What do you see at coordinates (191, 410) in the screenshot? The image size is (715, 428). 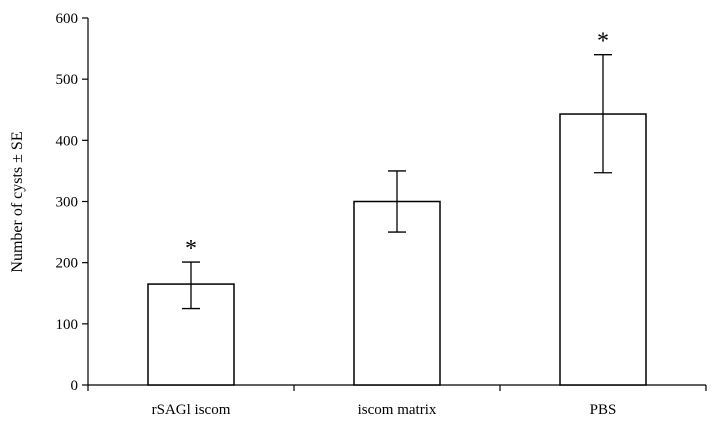 I see `x-tick-label: rSAGl iscom` at bounding box center [191, 410].